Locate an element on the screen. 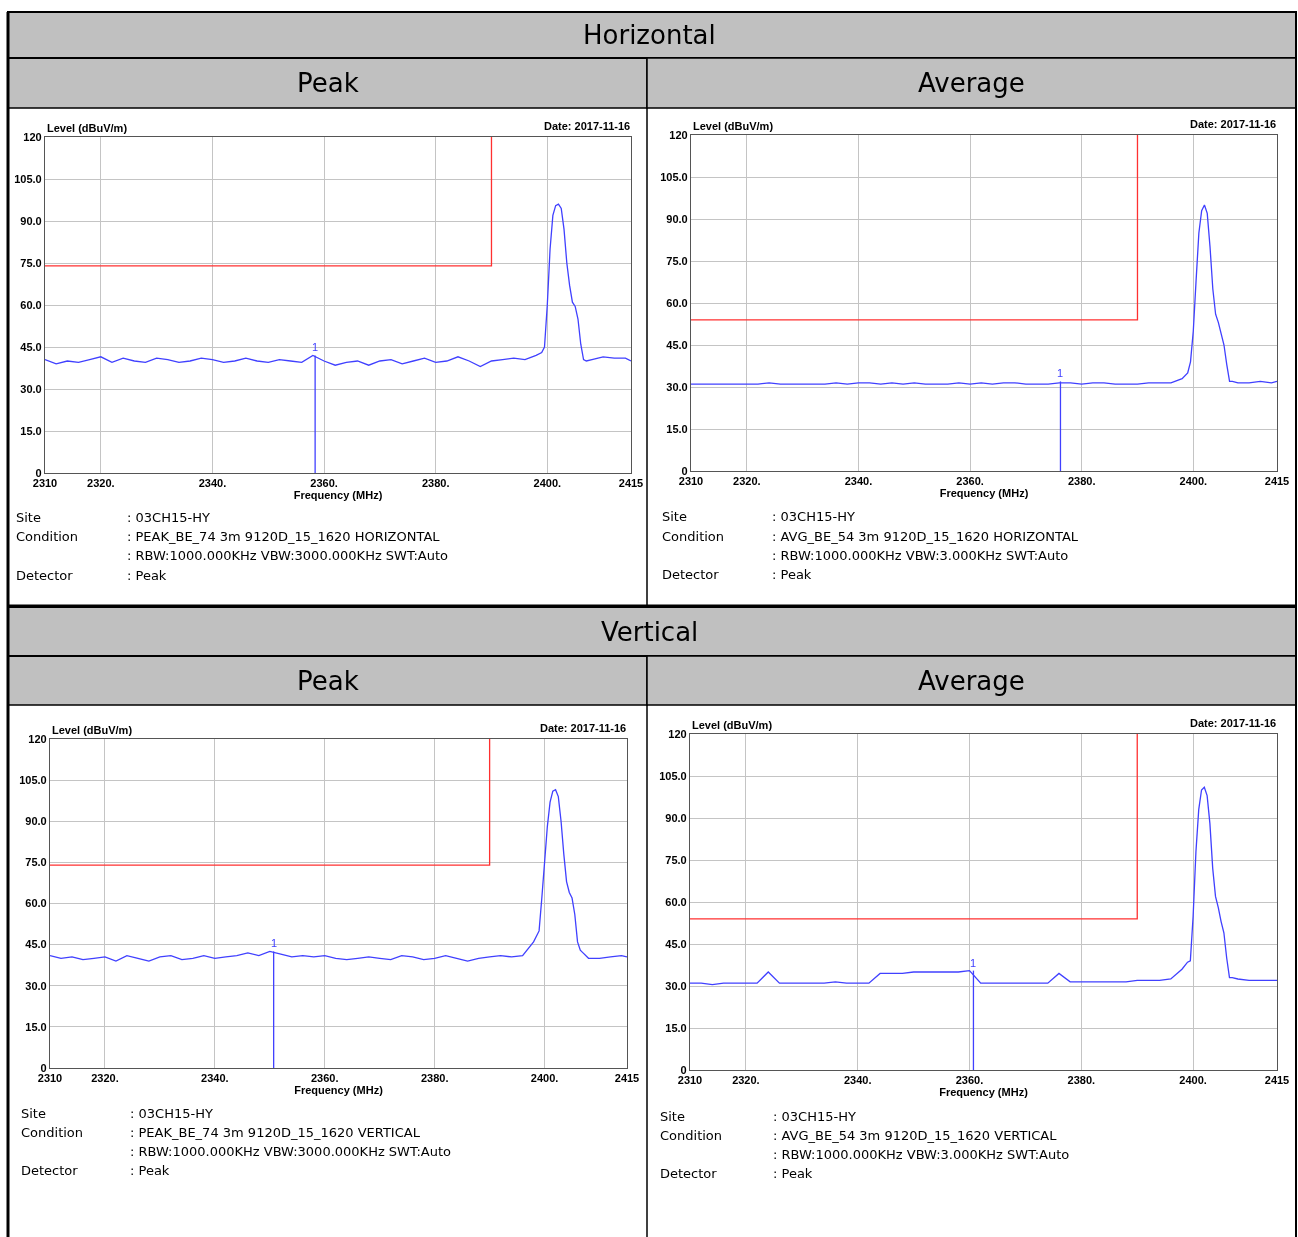 The height and width of the screenshot is (1237, 1298). text: : AVG_BE_54 3m 9120D_15_1620 VERTICAL is located at coordinates (915, 1135).